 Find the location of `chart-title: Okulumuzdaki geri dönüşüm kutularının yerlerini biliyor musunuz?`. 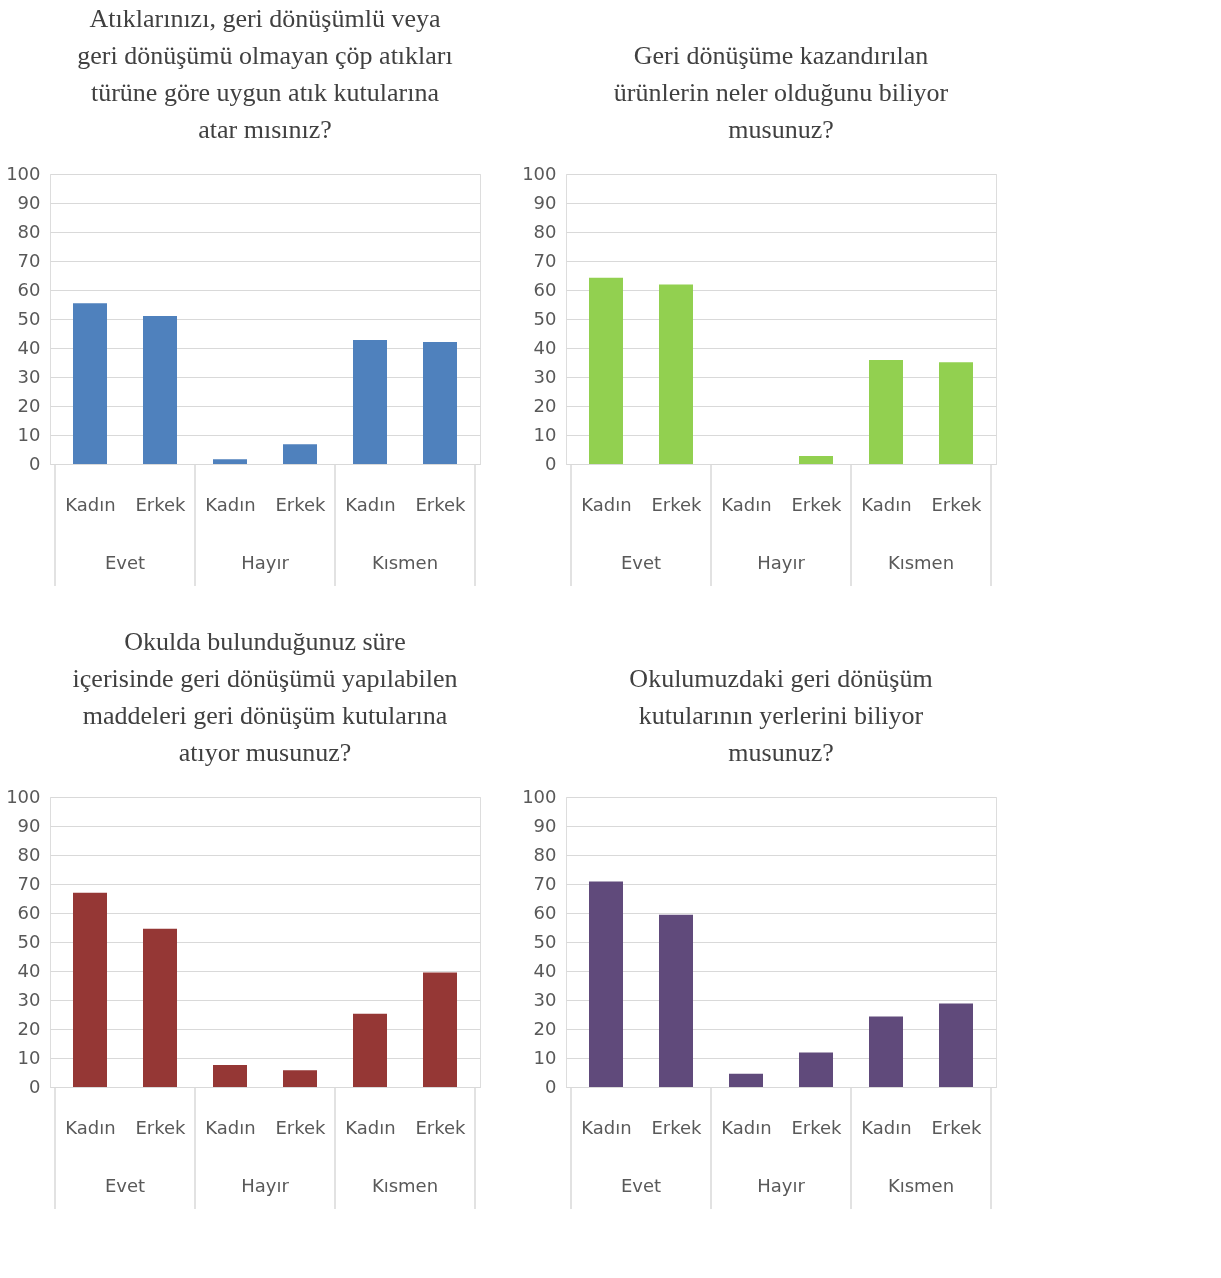

chart-title: Okulumuzdaki geri dönüşüm kutularının yerlerini biliyor musunuz? is located at coordinates (781, 715).